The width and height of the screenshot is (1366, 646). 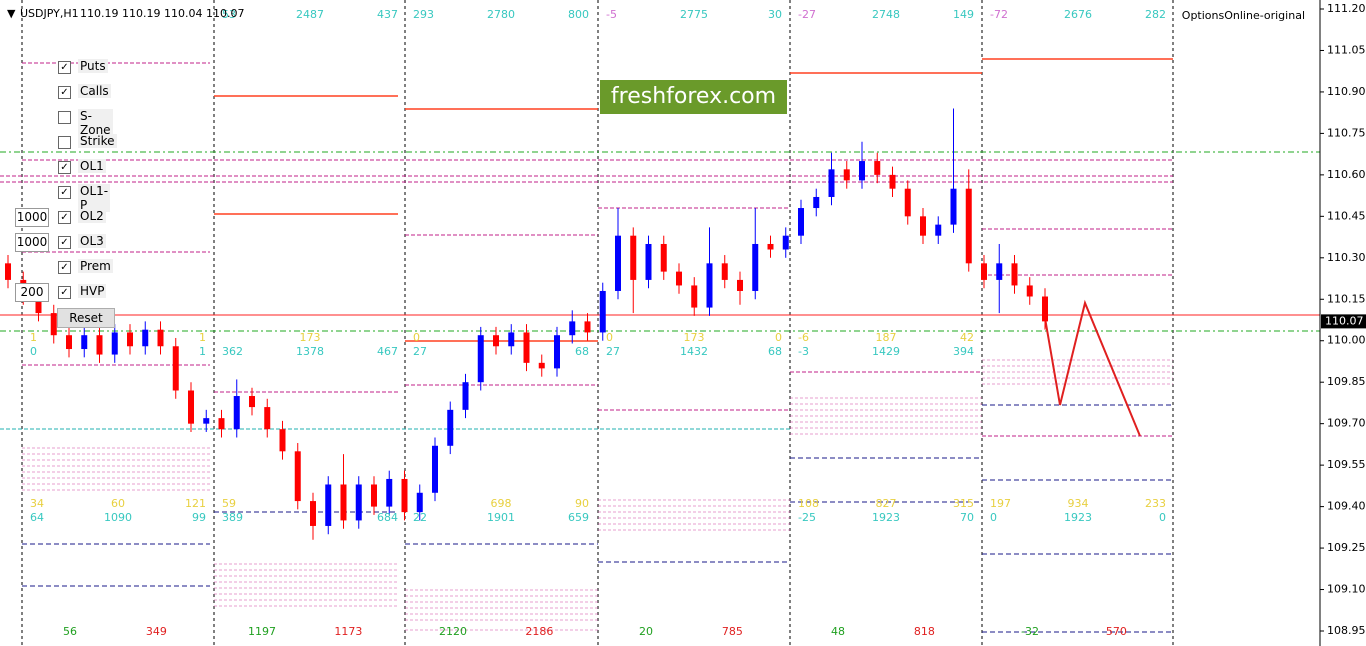 I want to click on checkbox-label: Prem, so click(x=95, y=266).